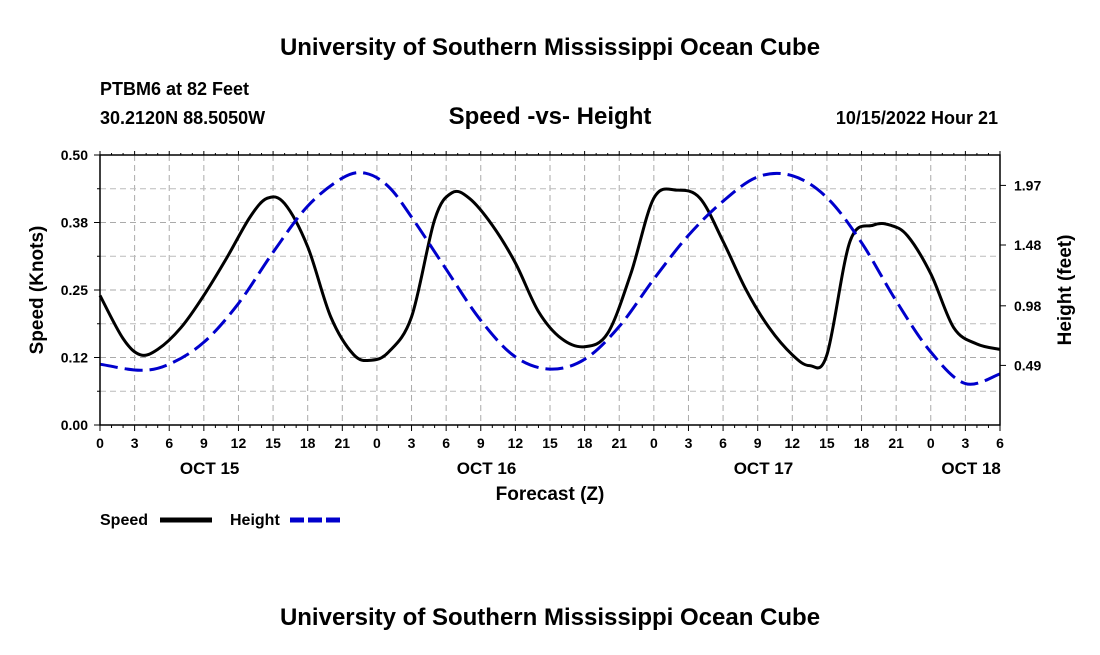  What do you see at coordinates (74, 358) in the screenshot?
I see `y-left-tick-label: 0.12` at bounding box center [74, 358].